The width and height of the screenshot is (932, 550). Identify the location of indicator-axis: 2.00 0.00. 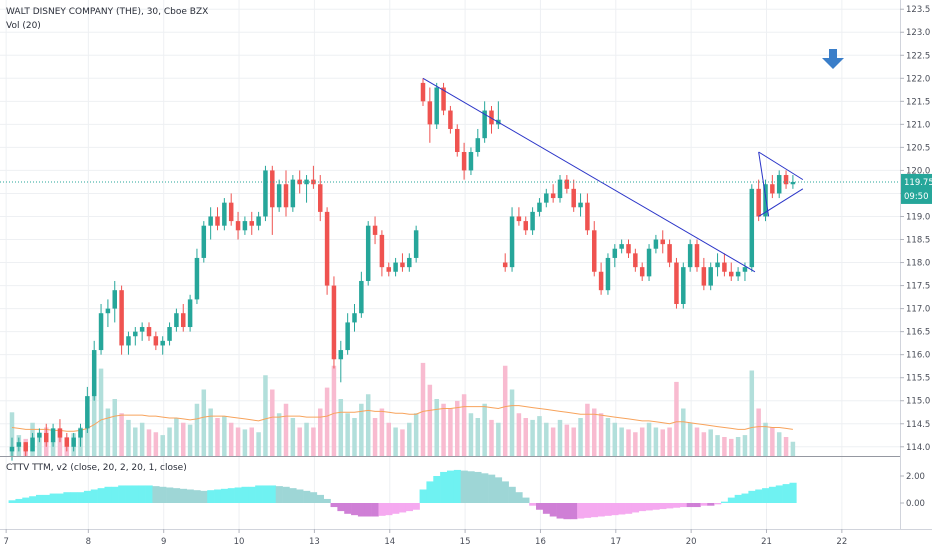
(912, 490).